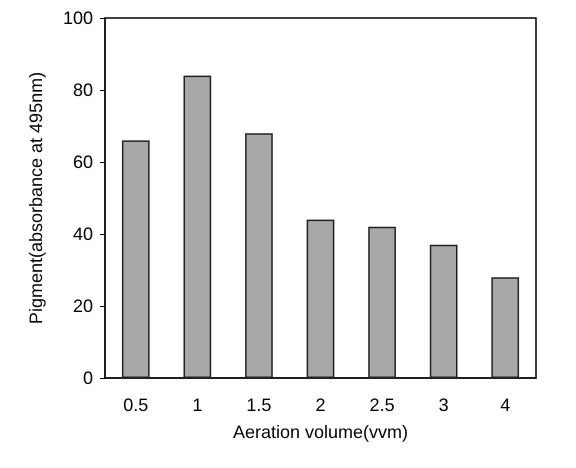 Image resolution: width=576 pixels, height=468 pixels. Describe the element at coordinates (320, 432) in the screenshot. I see `x-axis-title: Aeration volume(vvm)` at that location.